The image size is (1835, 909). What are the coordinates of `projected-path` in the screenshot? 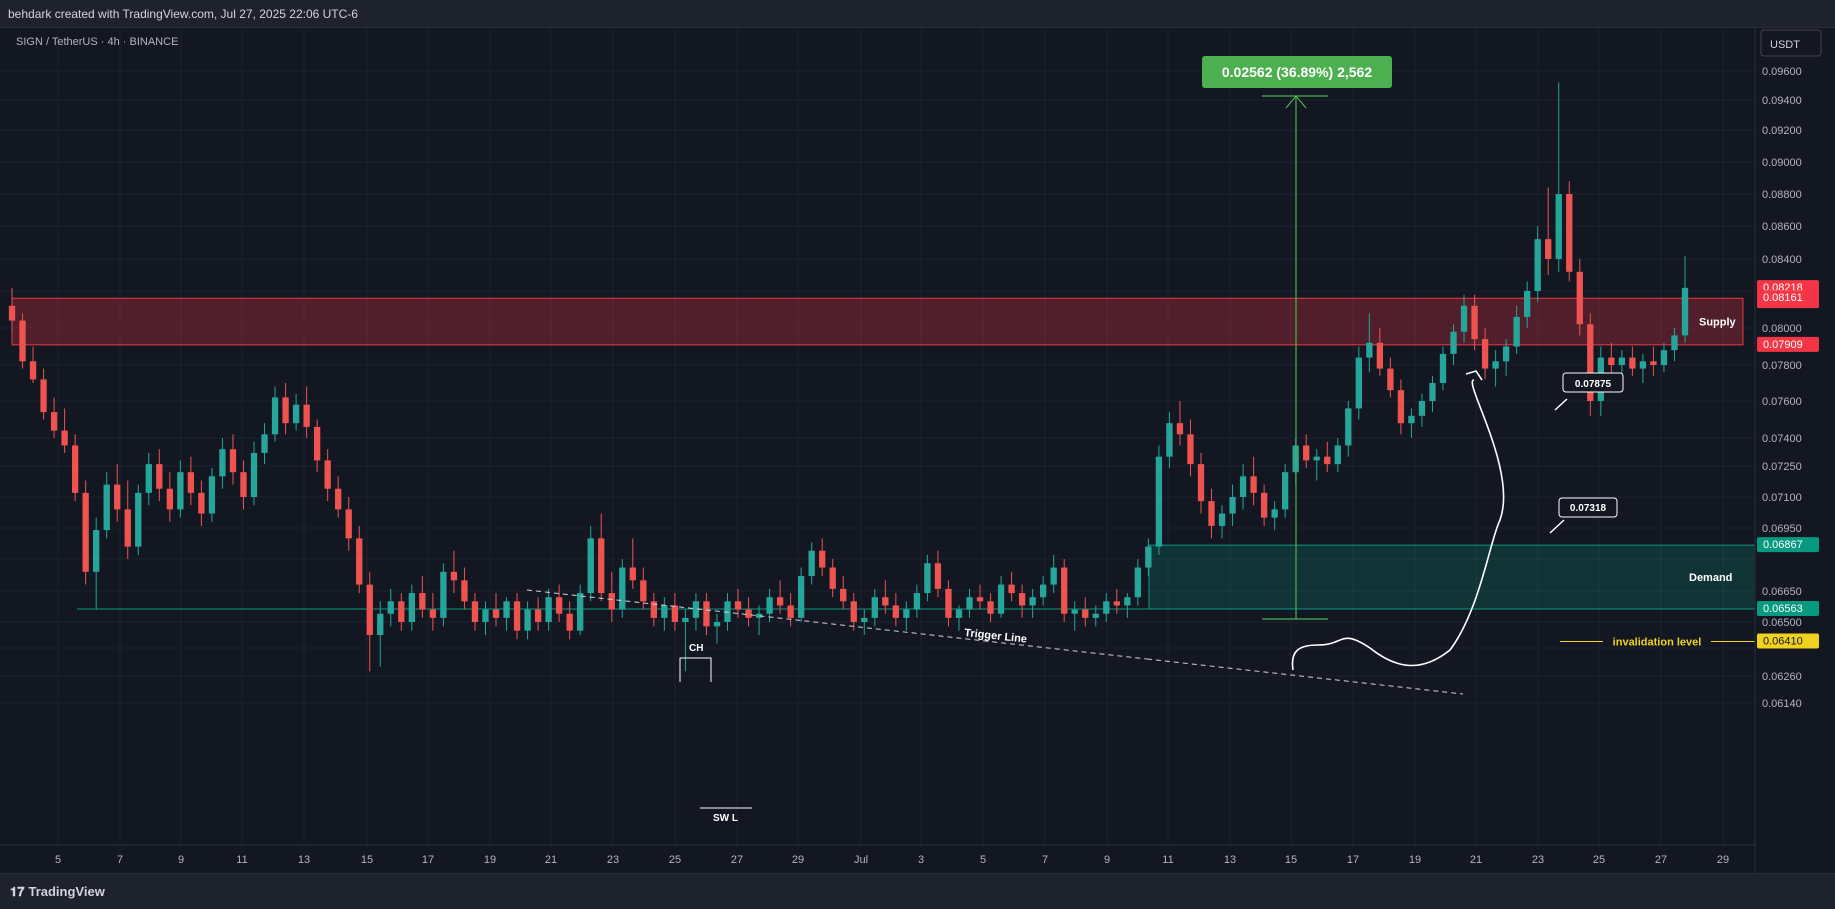 It's located at (1398, 525).